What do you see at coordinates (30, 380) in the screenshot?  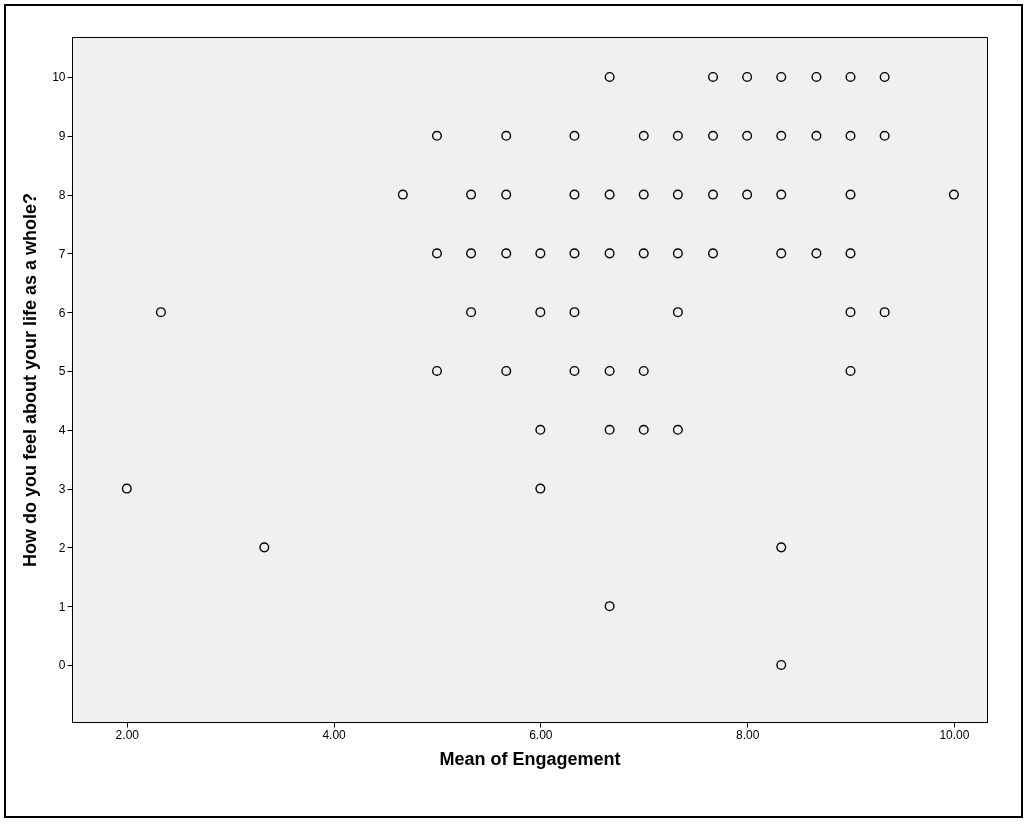 I see `y-axis-title: How do you feel about your life as a whole?` at bounding box center [30, 380].